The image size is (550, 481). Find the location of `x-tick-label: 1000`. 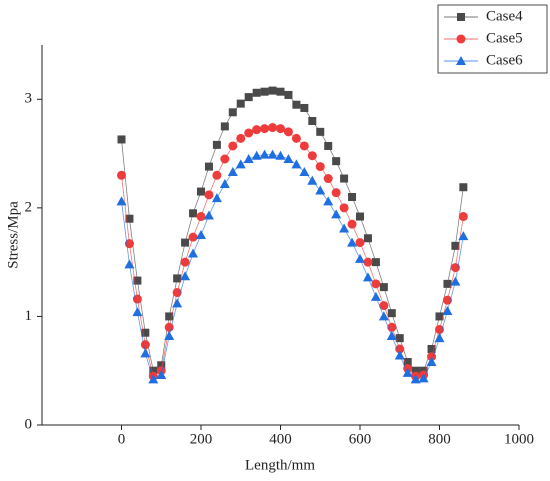

x-tick-label: 1000 is located at coordinates (519, 439).